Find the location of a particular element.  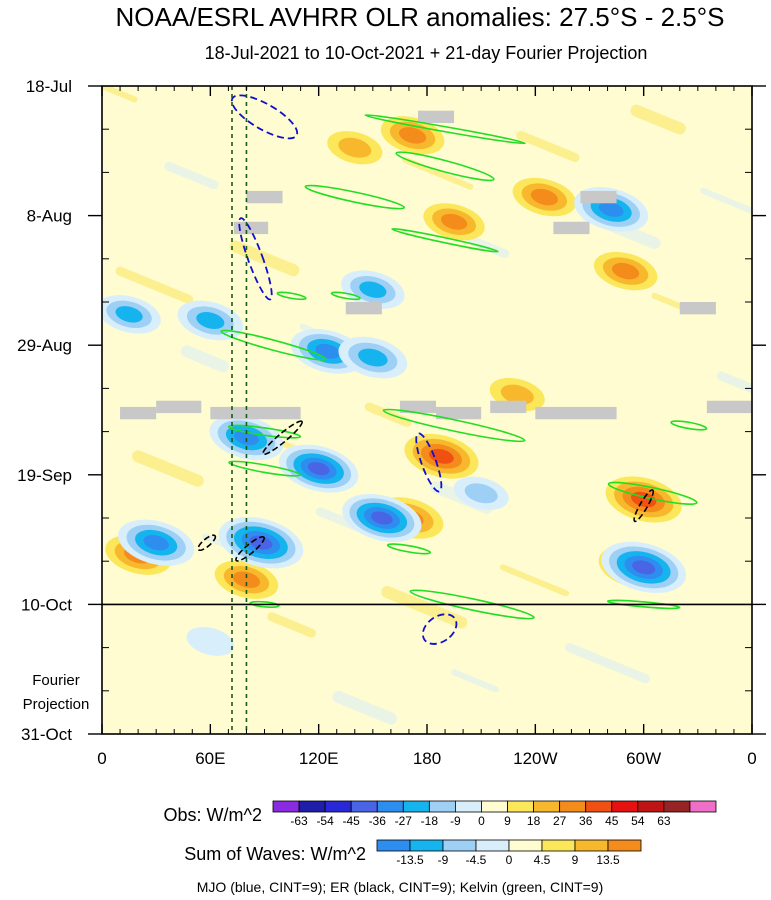

obs-colorbar-label-5: -18 is located at coordinates (430, 821).